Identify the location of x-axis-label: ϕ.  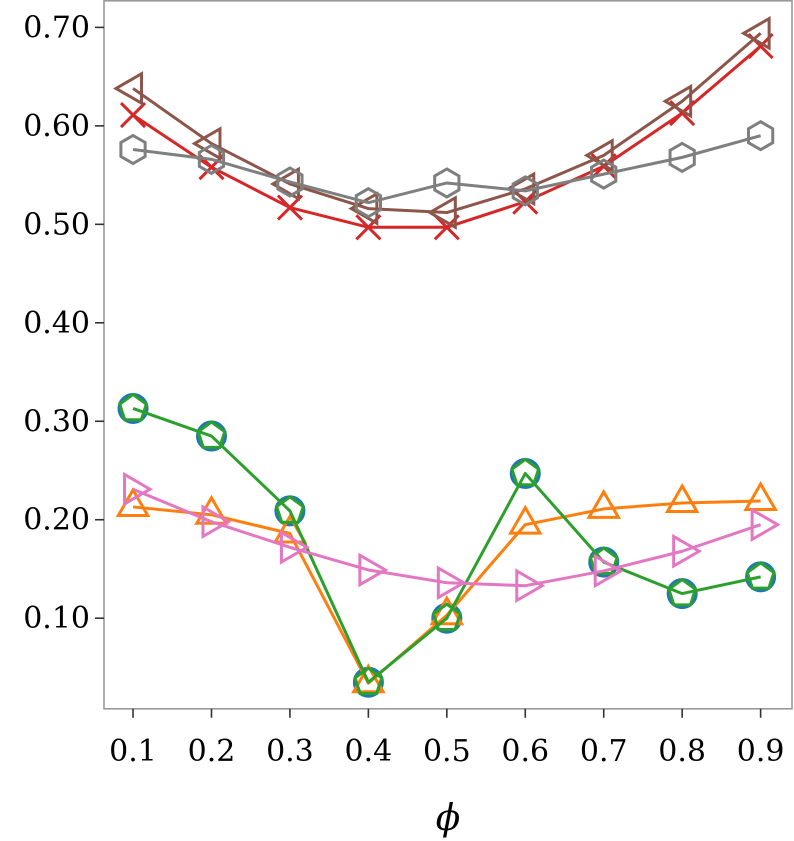
(448, 818).